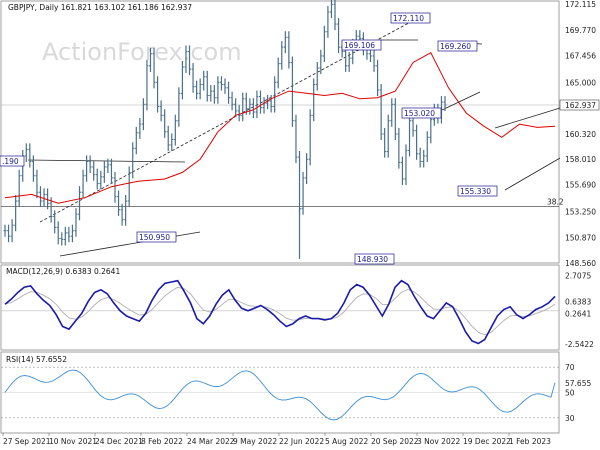 This screenshot has height=450, width=600. What do you see at coordinates (63, 271) in the screenshot?
I see `macd-label: MACD(12,26,9) 0.6383 0.2641` at bounding box center [63, 271].